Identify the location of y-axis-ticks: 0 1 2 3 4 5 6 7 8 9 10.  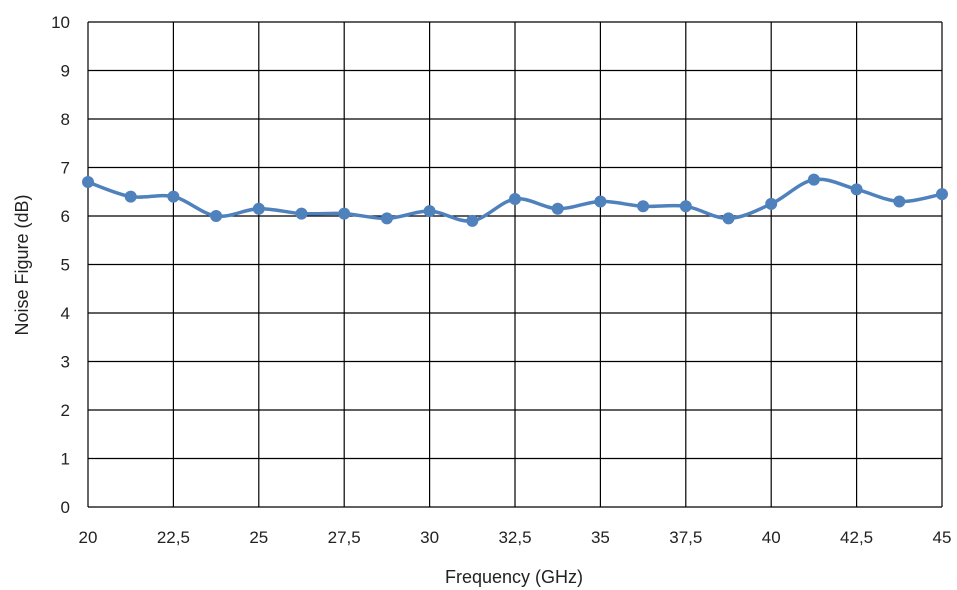
(60, 265).